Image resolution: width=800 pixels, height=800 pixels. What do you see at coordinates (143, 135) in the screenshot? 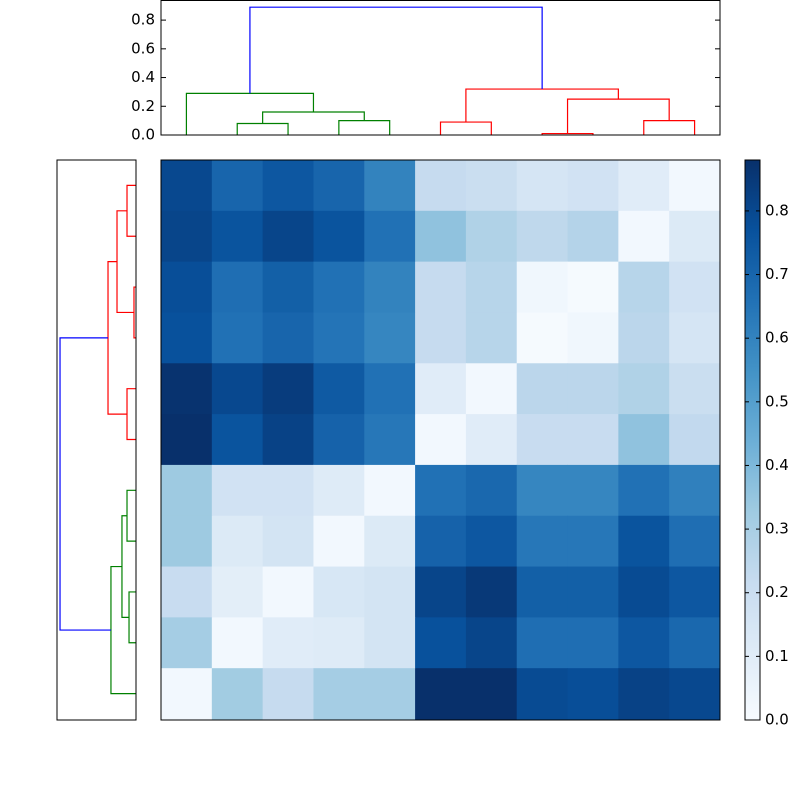
I see `y-tick-label: 0.0` at bounding box center [143, 135].